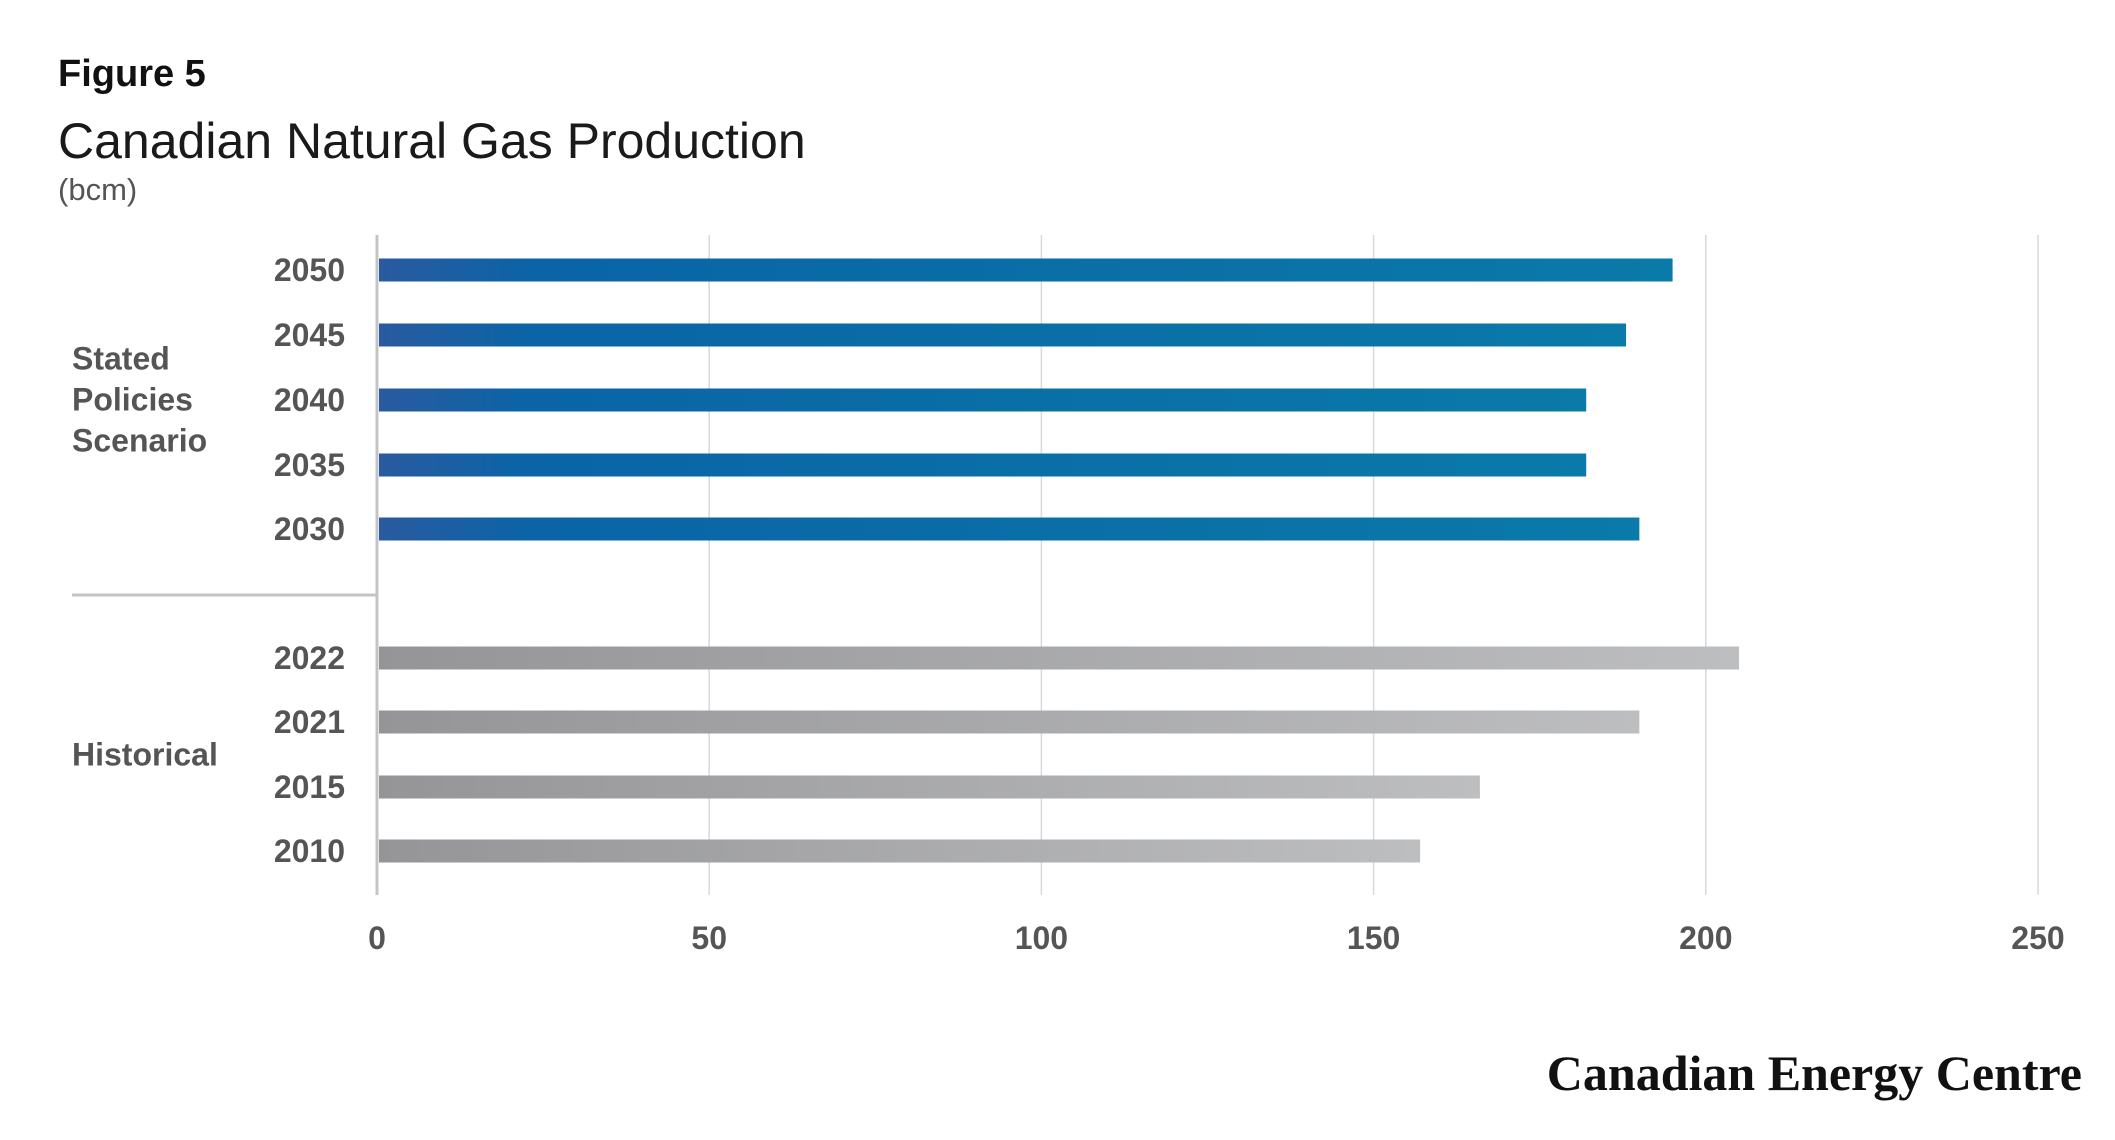 This screenshot has height=1140, width=2115. What do you see at coordinates (121, 359) in the screenshot?
I see `group-label-line: Stated` at bounding box center [121, 359].